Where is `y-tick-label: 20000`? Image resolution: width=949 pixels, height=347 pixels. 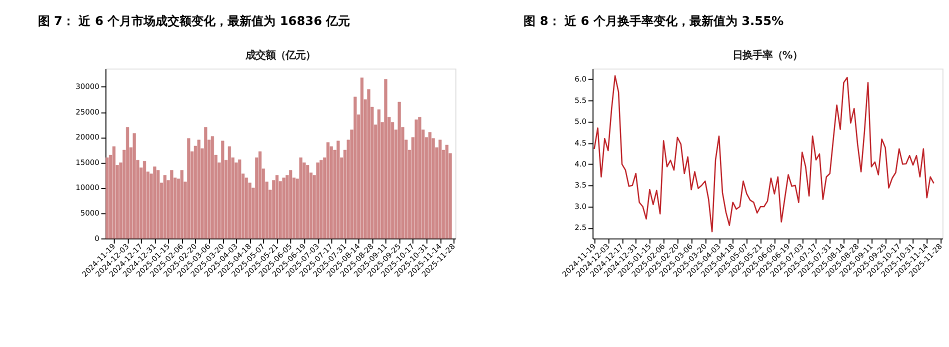
y-tick-label: 20000 is located at coordinates (88, 137).